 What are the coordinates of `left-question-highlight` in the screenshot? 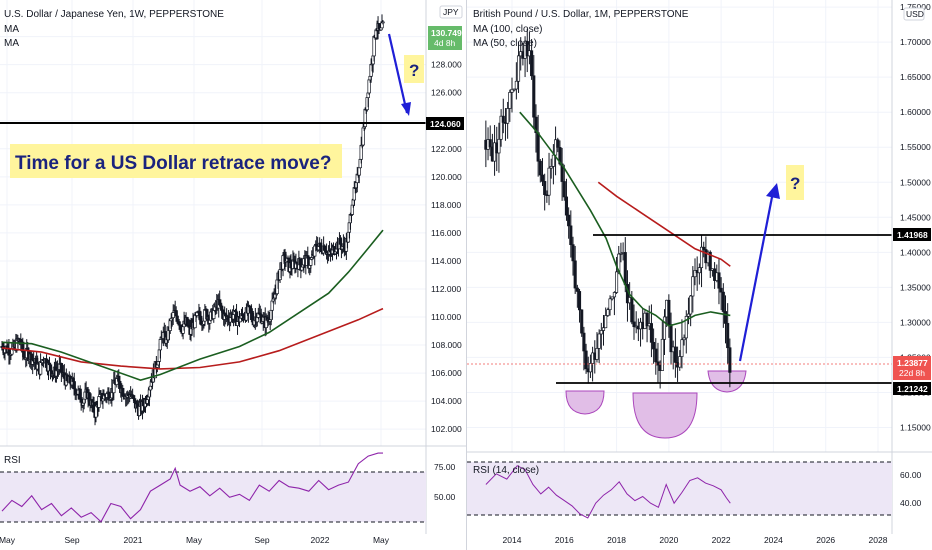 It's located at (414, 69).